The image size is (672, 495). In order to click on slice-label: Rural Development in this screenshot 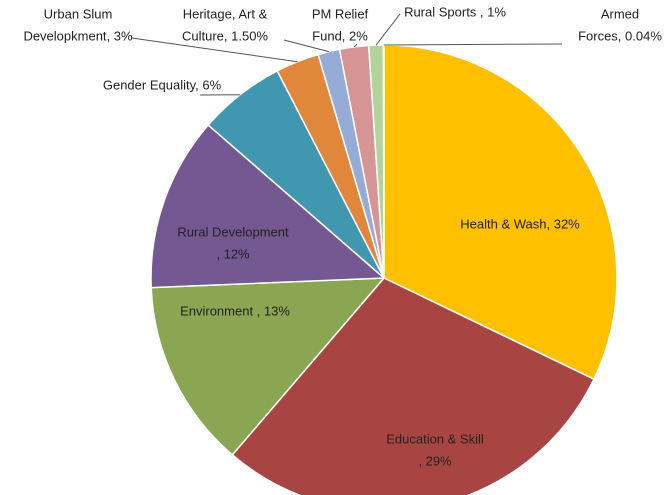, I will do `click(233, 231)`.